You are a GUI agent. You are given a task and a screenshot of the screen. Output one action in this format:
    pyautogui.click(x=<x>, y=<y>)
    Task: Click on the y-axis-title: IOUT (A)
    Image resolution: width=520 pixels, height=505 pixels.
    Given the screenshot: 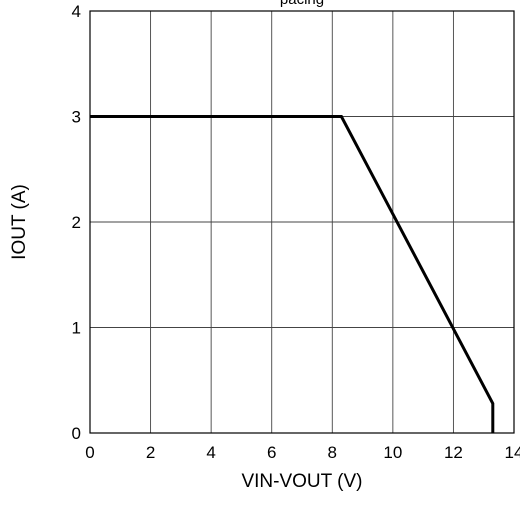 What is the action you would take?
    pyautogui.click(x=19, y=222)
    